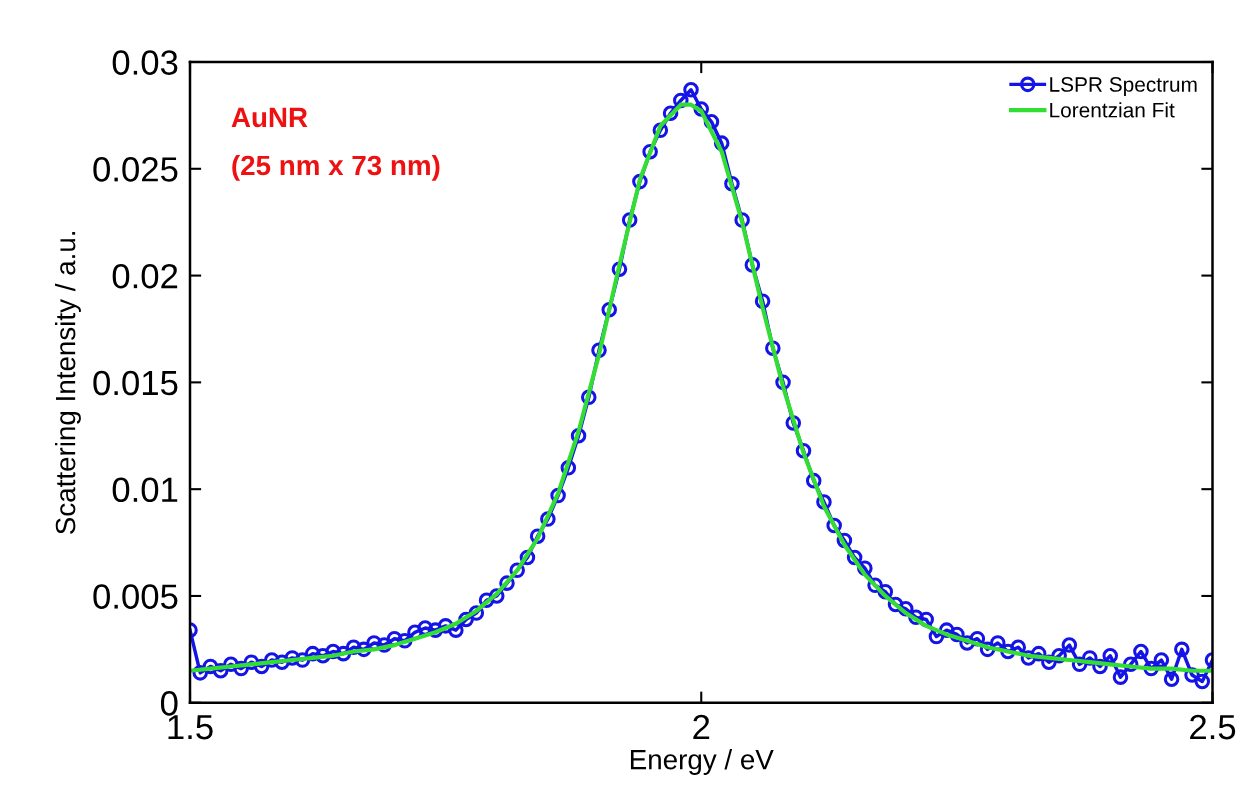 The width and height of the screenshot is (1250, 805). Describe the element at coordinates (1112, 110) in the screenshot. I see `legend-label: Lorentzian Fit` at that location.